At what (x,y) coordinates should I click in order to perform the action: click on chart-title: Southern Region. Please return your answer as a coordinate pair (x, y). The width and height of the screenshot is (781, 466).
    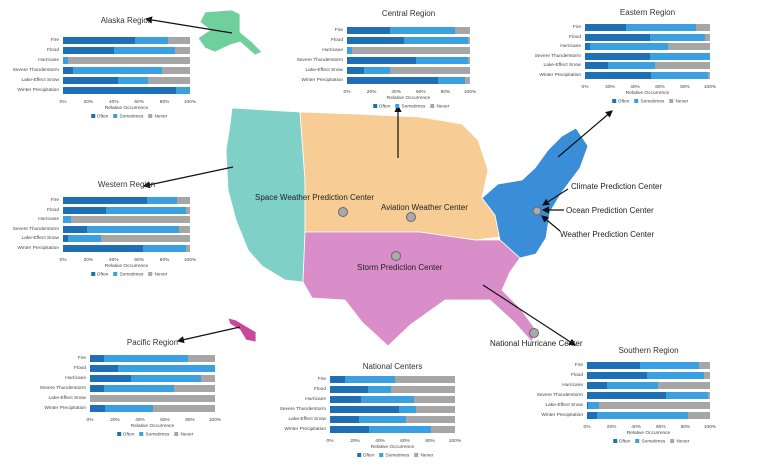
    Looking at the image, I should click on (648, 350).